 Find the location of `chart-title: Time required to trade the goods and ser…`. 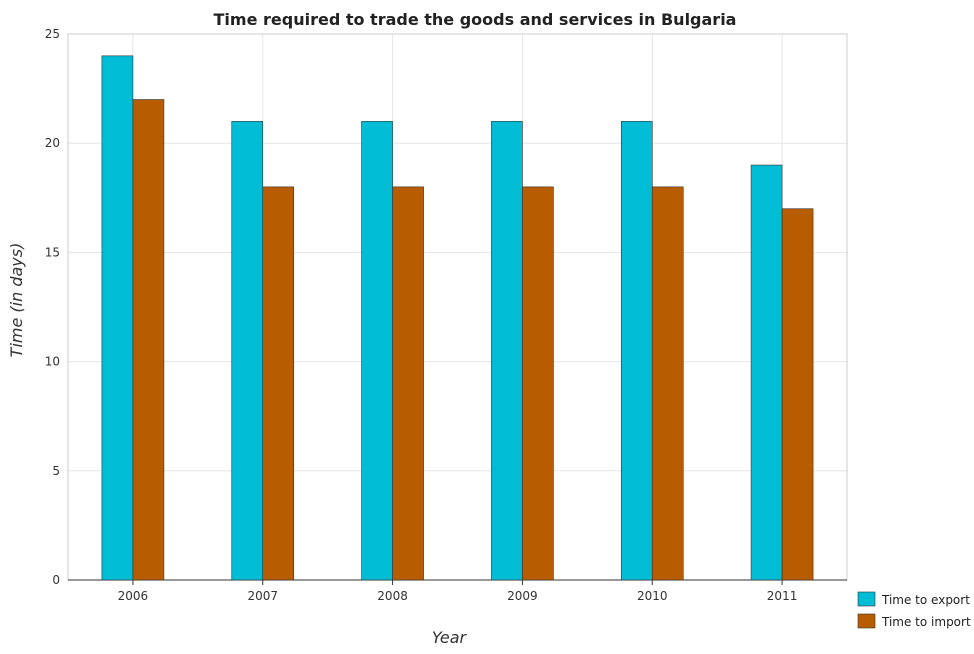

chart-title: Time required to trade the goods and ser… is located at coordinates (475, 19).